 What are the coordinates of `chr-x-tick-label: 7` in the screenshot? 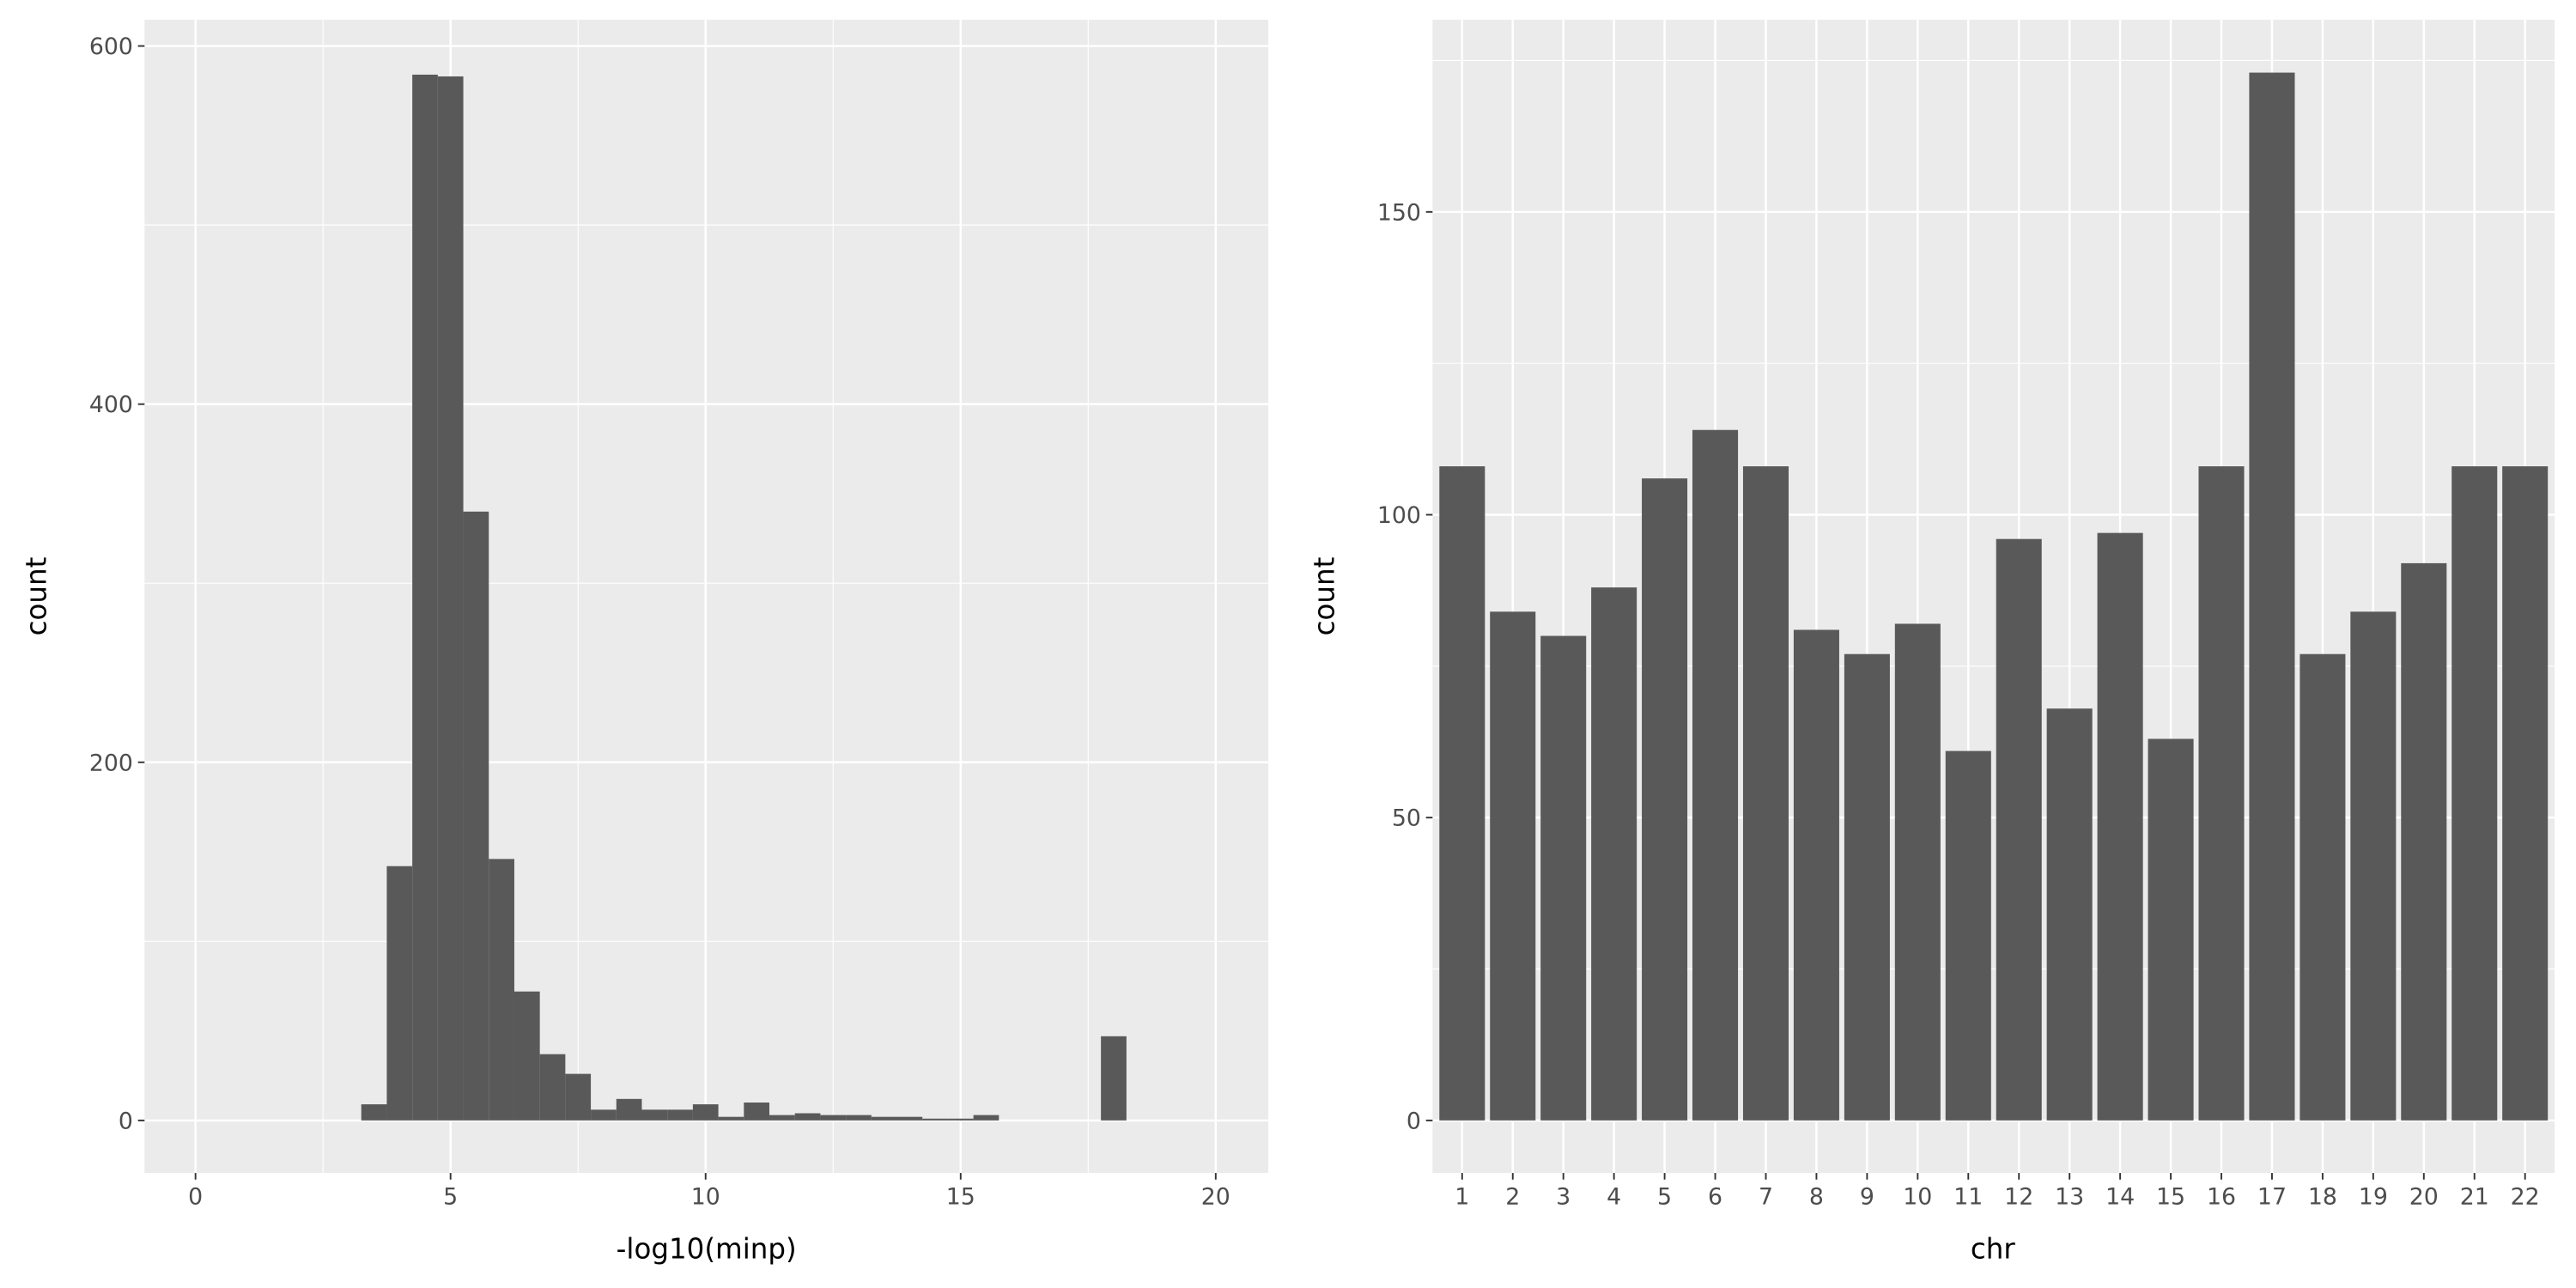 It's located at (1766, 1196).